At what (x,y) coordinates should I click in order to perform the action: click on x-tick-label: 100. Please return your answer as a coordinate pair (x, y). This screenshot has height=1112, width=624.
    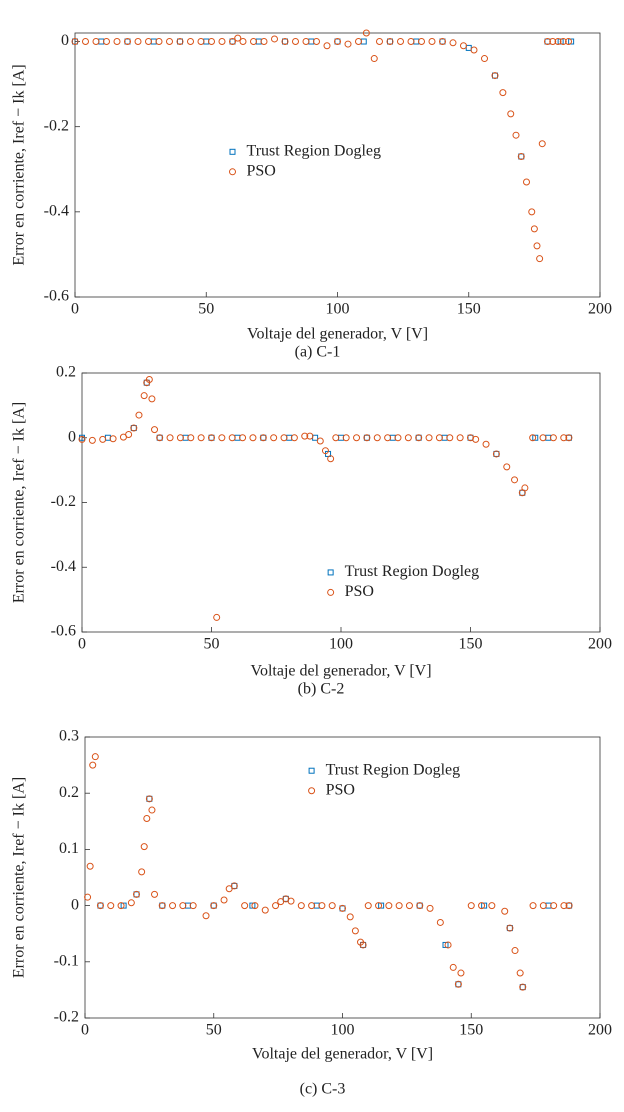
    Looking at the image, I should click on (343, 1030).